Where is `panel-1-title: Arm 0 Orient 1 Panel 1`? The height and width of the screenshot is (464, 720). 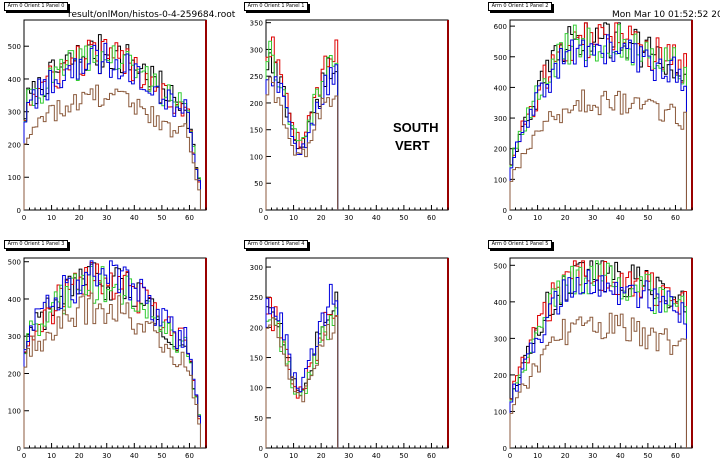
panel-1-title: Arm 0 Orient 1 Panel 1 is located at coordinates (276, 6).